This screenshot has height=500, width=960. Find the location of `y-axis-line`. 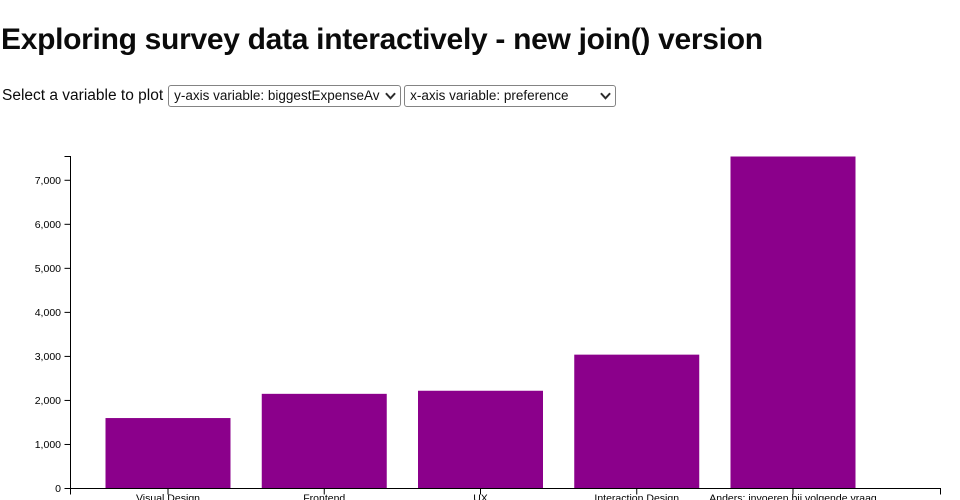

y-axis-line is located at coordinates (67, 322).